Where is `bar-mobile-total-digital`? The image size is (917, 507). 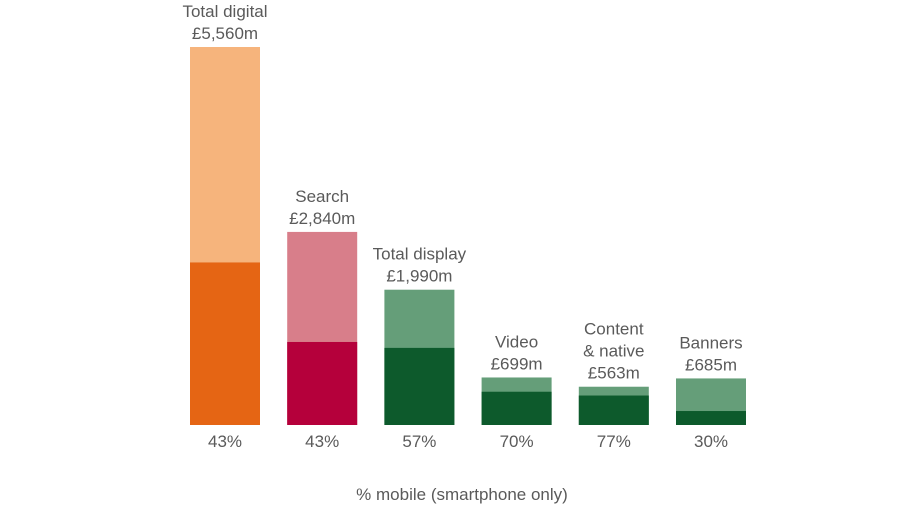 bar-mobile-total-digital is located at coordinates (225, 343).